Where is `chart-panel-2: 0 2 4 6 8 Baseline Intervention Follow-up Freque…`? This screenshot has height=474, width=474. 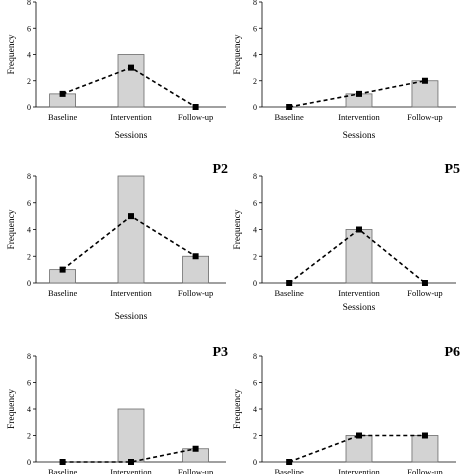
chart-panel-2: 0 2 4 6 8 Baseline Intervention Follow-up Freque… is located at coordinates (344, 70).